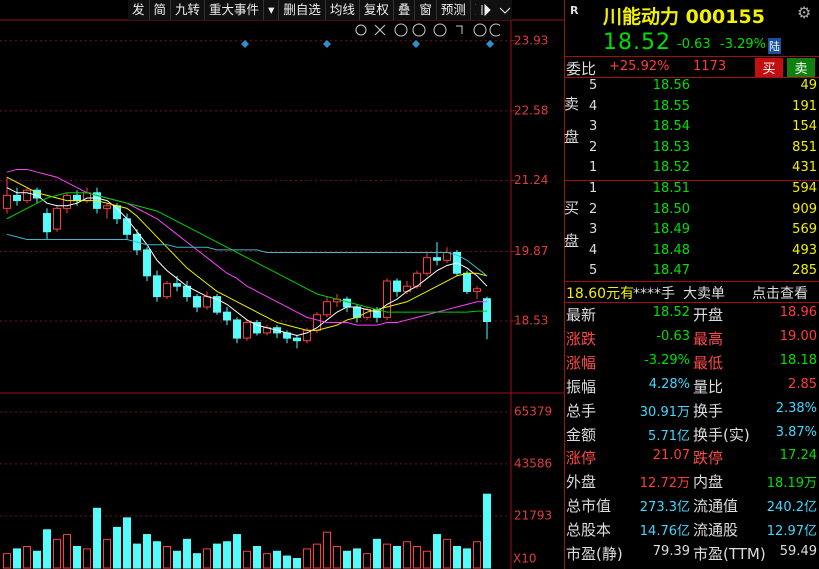 The image size is (819, 569). Describe the element at coordinates (139, 10) in the screenshot. I see `toolbar-button: 发` at that location.